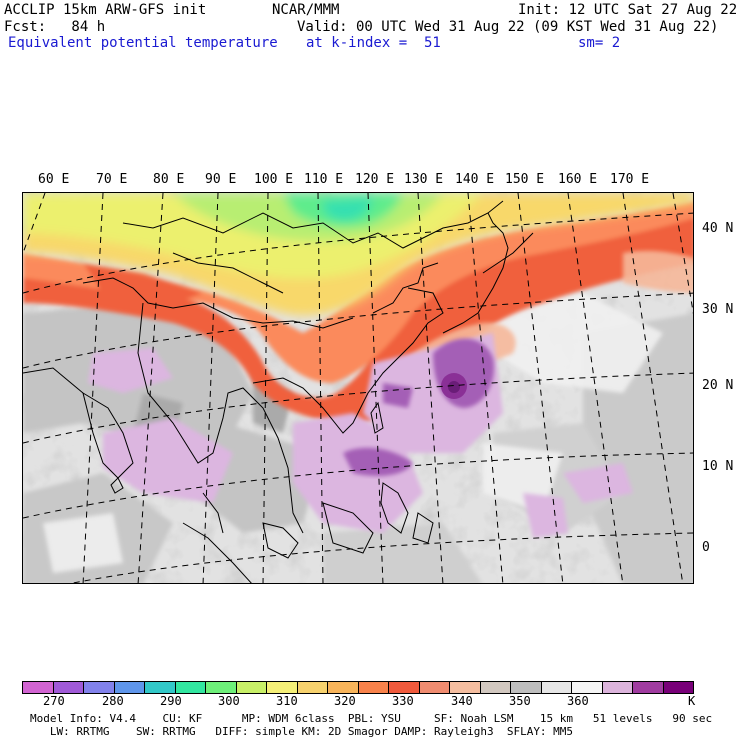 The image size is (740, 740). What do you see at coordinates (169, 179) in the screenshot?
I see `lon-label-80e: 80 E` at bounding box center [169, 179].